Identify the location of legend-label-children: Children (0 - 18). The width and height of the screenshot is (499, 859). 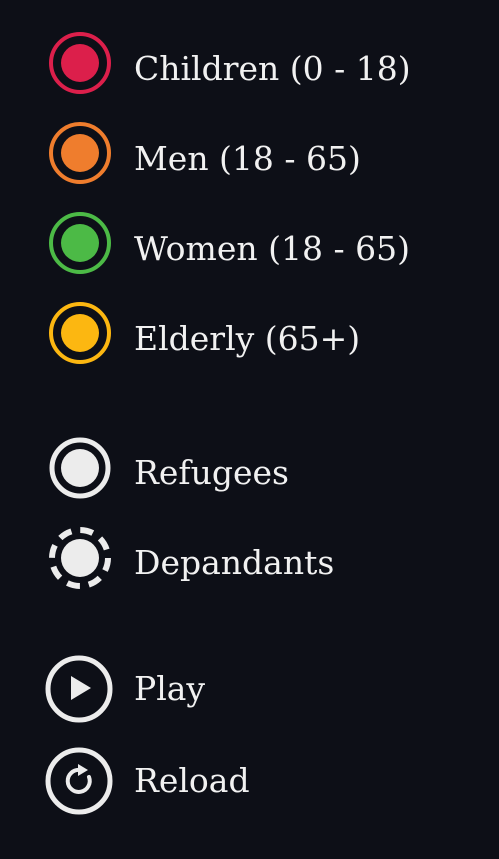
(272, 68).